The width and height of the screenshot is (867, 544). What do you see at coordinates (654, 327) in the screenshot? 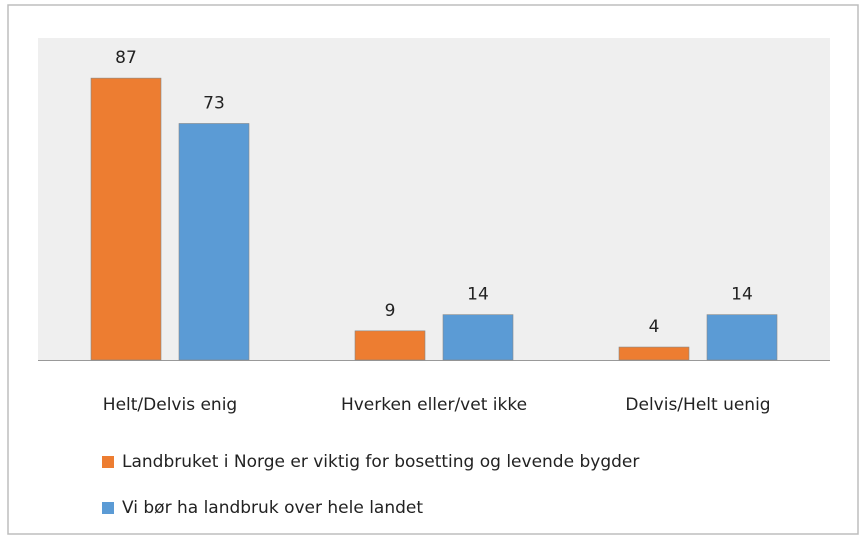
I see `data-label: 4` at bounding box center [654, 327].